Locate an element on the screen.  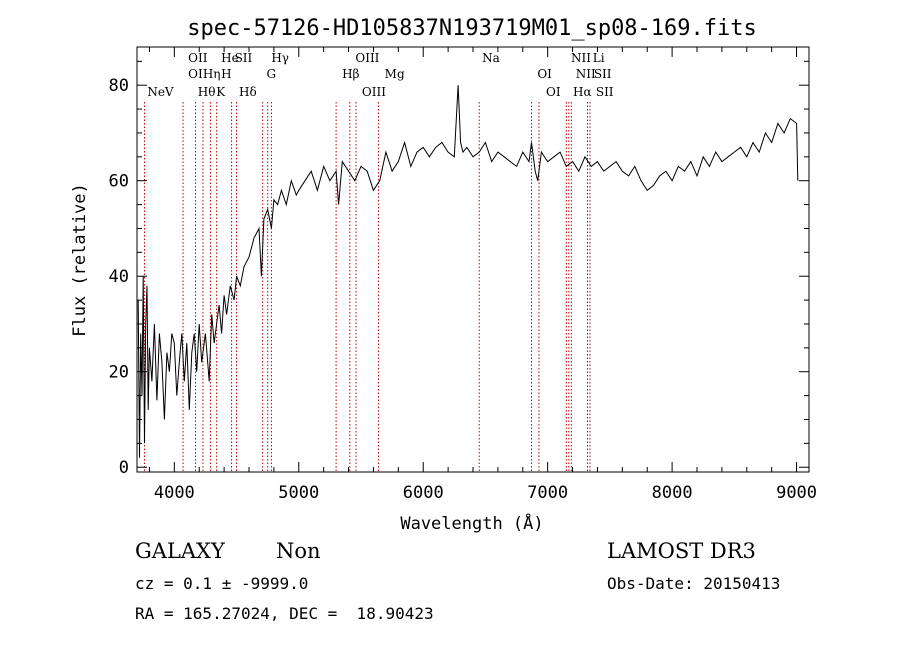
line-label: Hγ is located at coordinates (280, 58).